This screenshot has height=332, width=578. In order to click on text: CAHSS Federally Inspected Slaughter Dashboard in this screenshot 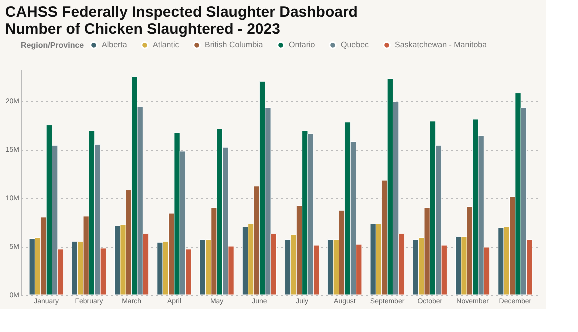, I will do `click(181, 12)`.